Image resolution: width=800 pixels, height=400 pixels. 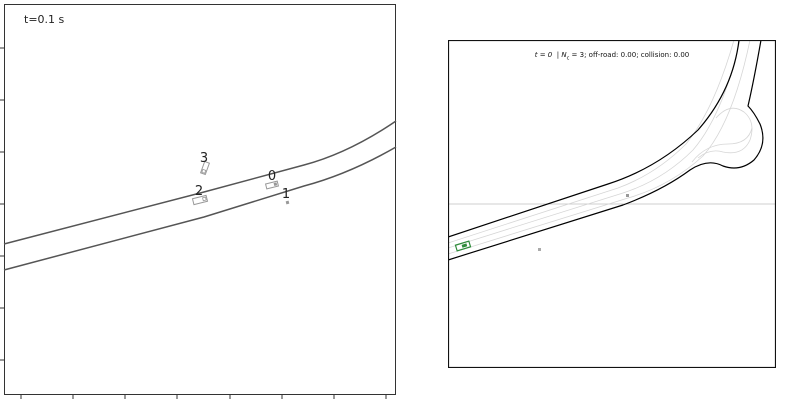 I want to click on agent-label-3: 3, so click(x=204, y=158).